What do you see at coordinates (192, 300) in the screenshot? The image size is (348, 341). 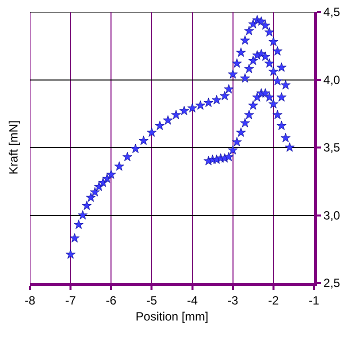 I see `x-tick-label: -4` at bounding box center [192, 300].